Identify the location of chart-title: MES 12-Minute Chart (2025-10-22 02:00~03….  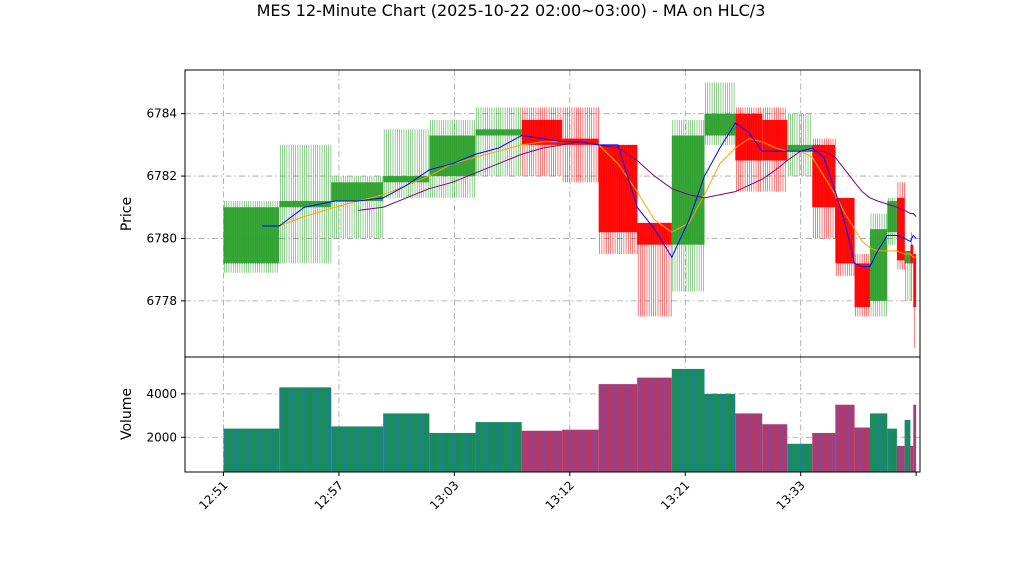
(511, 10).